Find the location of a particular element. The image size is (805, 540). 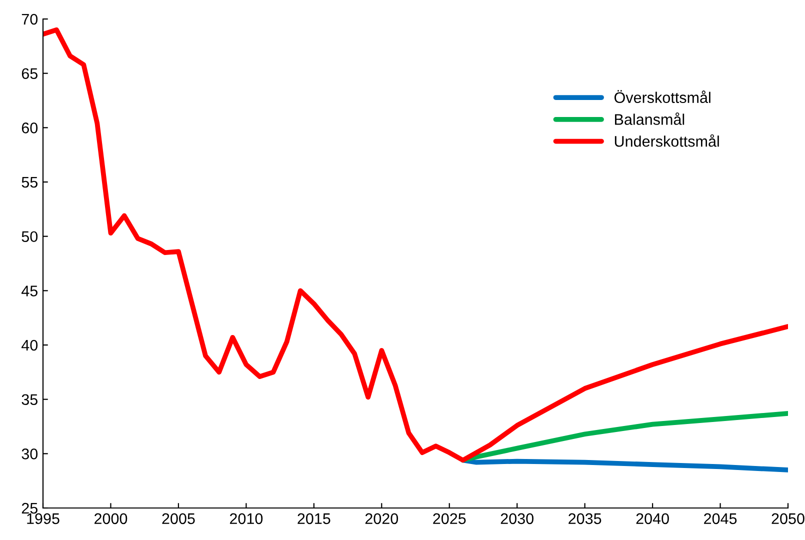

y-tick-label: 35 is located at coordinates (30, 400).